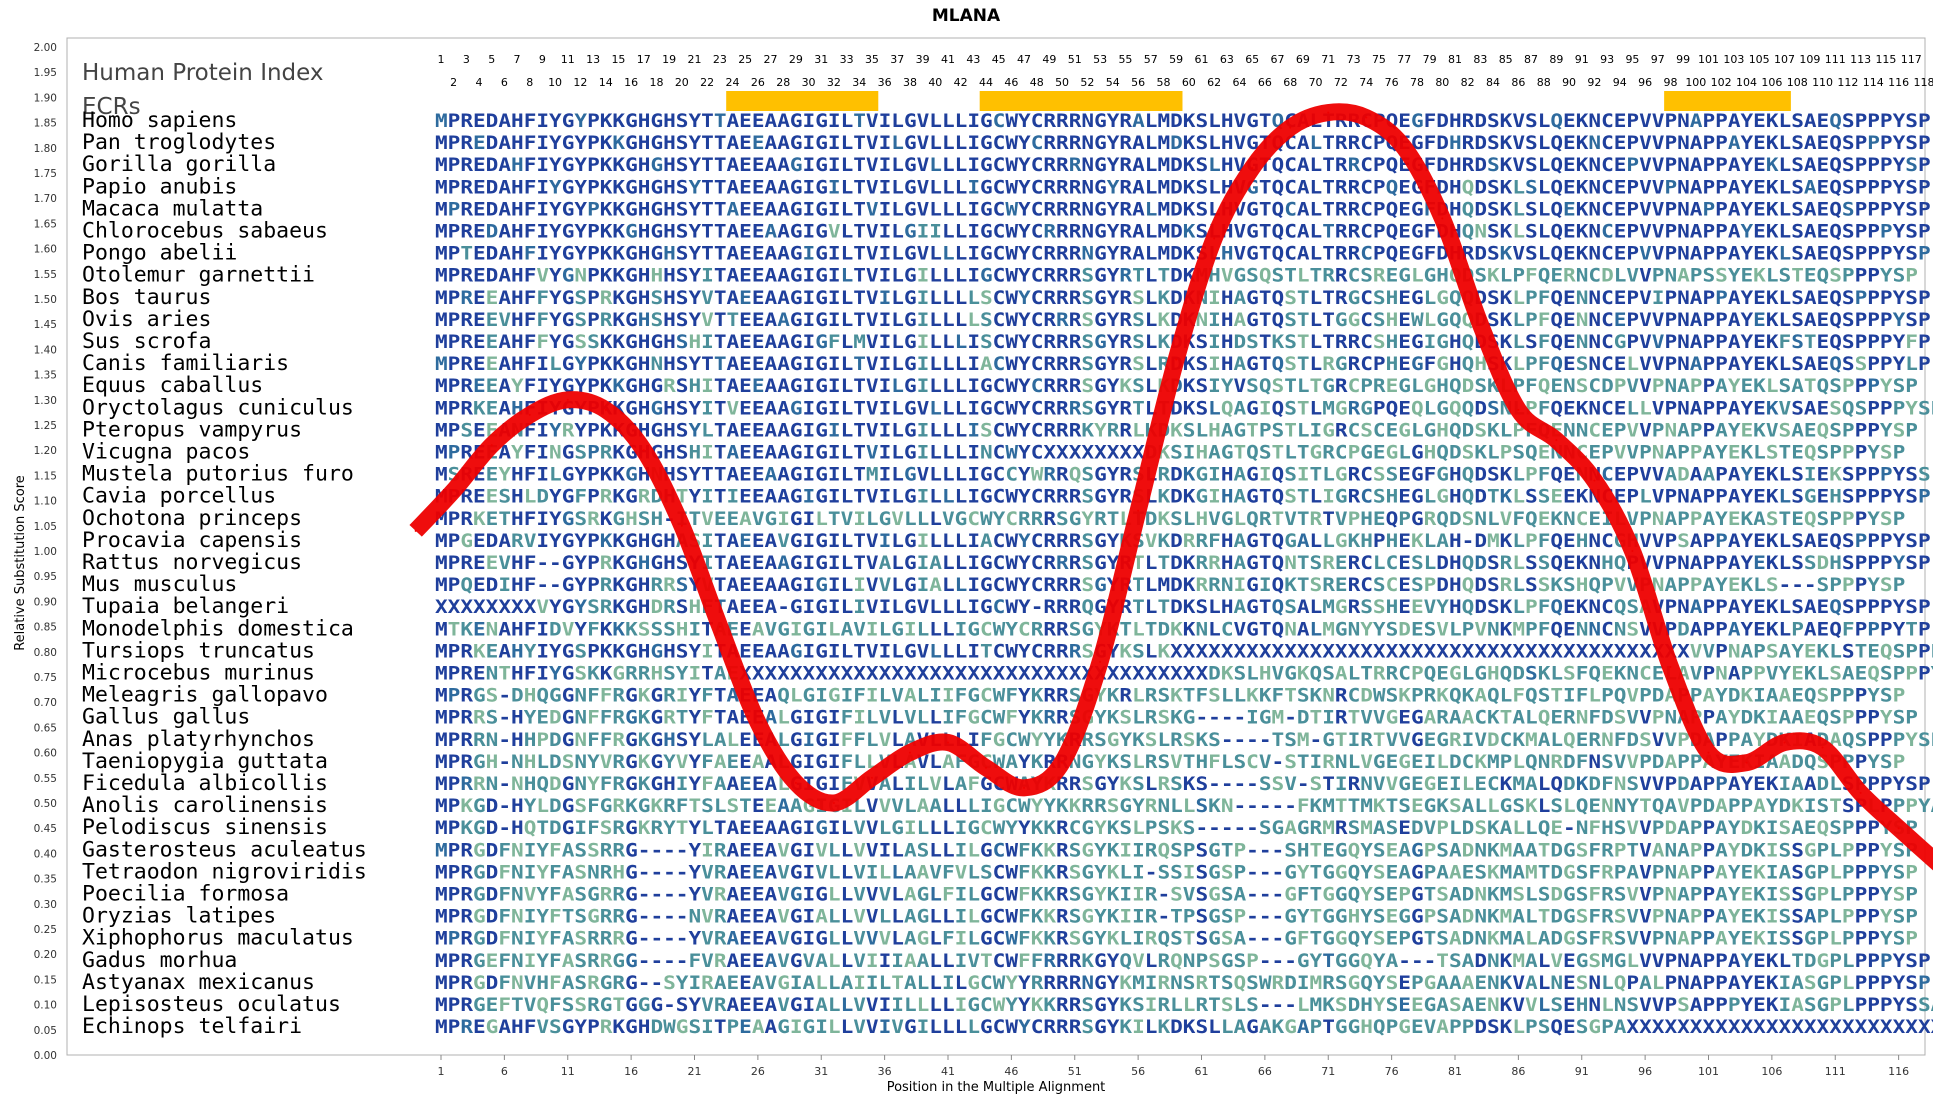  I want to click on species-name: Gasterosteus aculeatus, so click(224, 849).